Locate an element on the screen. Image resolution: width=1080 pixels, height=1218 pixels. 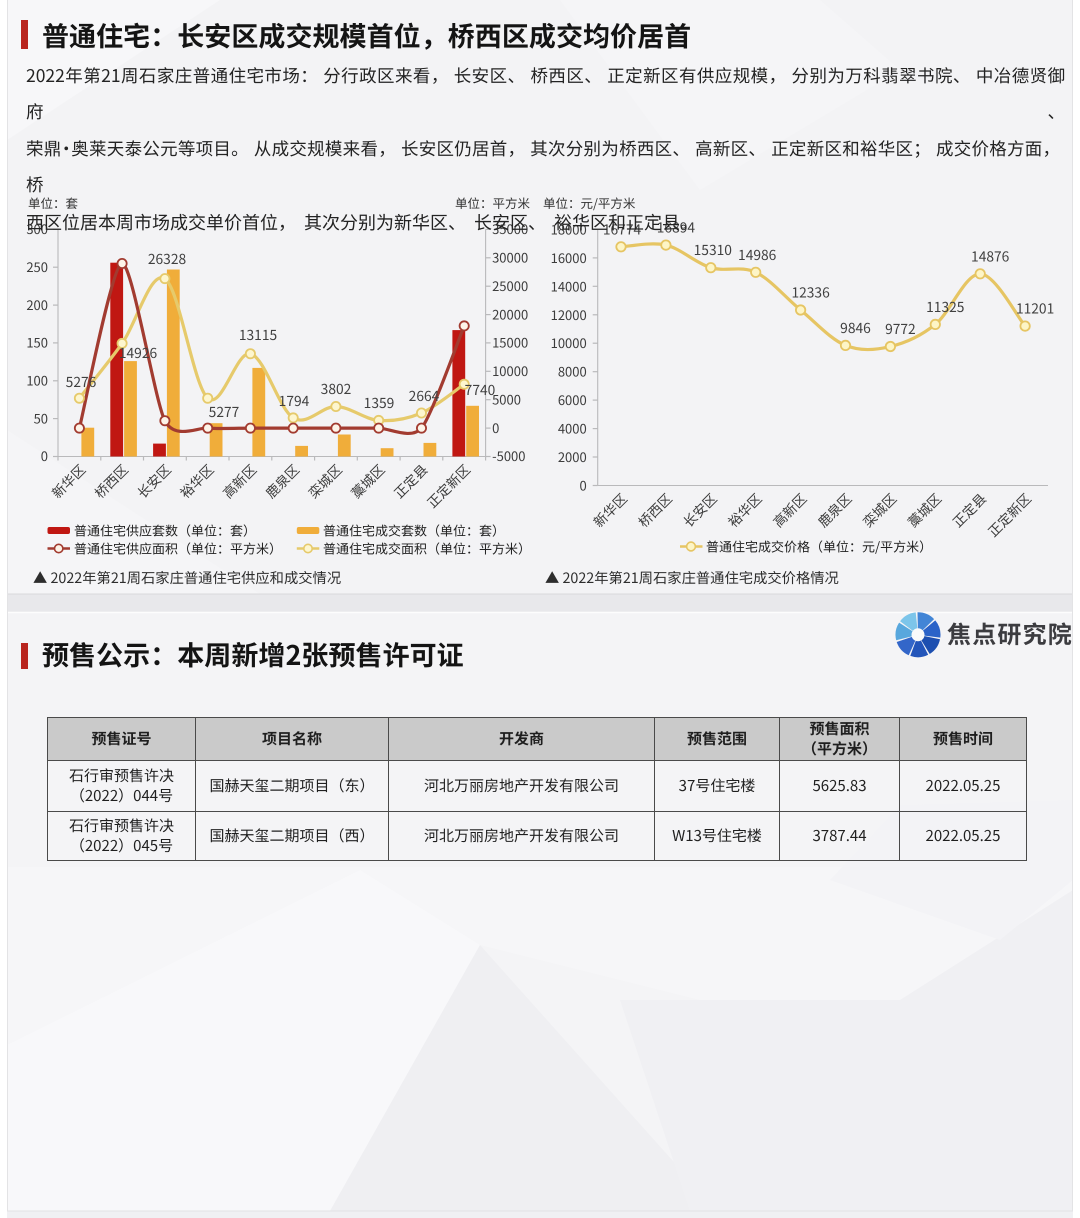
svg-text: 普通住宅成交套数（单位：套） is located at coordinates (414, 530).